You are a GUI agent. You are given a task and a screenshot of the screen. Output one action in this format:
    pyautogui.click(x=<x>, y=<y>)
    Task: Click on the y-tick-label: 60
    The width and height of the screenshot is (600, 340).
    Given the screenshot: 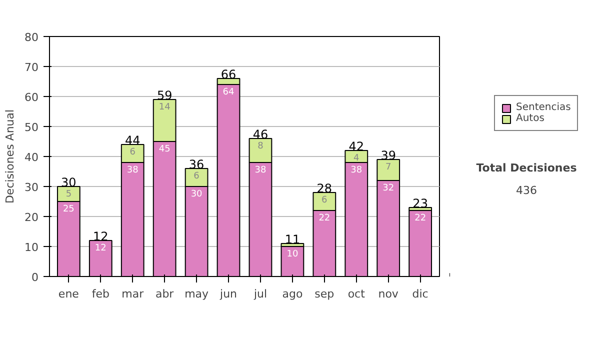 What is the action you would take?
    pyautogui.click(x=31, y=97)
    